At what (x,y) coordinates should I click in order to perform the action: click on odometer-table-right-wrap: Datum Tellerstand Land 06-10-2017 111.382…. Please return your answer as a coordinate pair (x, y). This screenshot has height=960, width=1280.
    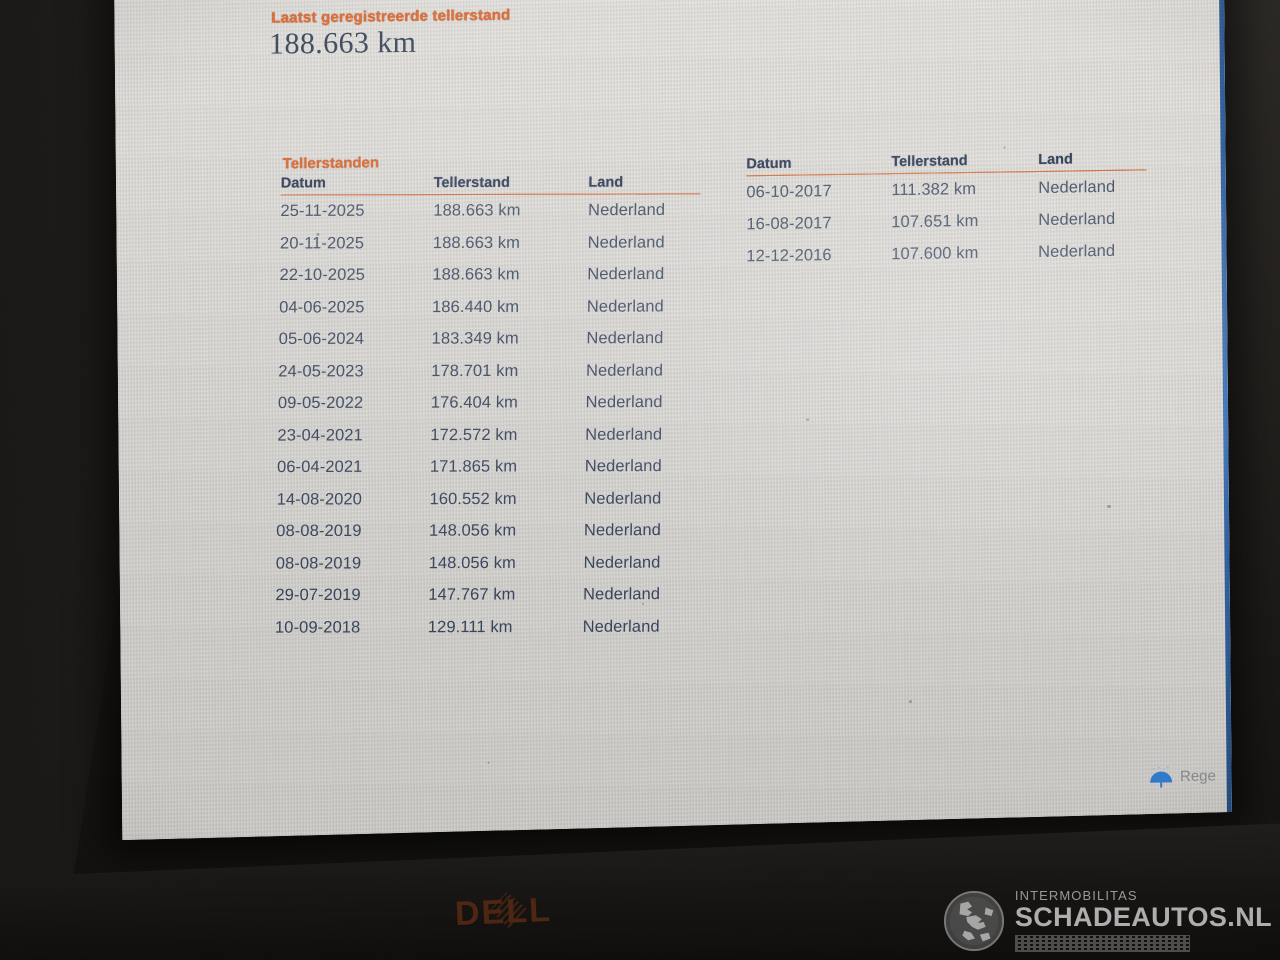
    Looking at the image, I should click on (946, 211).